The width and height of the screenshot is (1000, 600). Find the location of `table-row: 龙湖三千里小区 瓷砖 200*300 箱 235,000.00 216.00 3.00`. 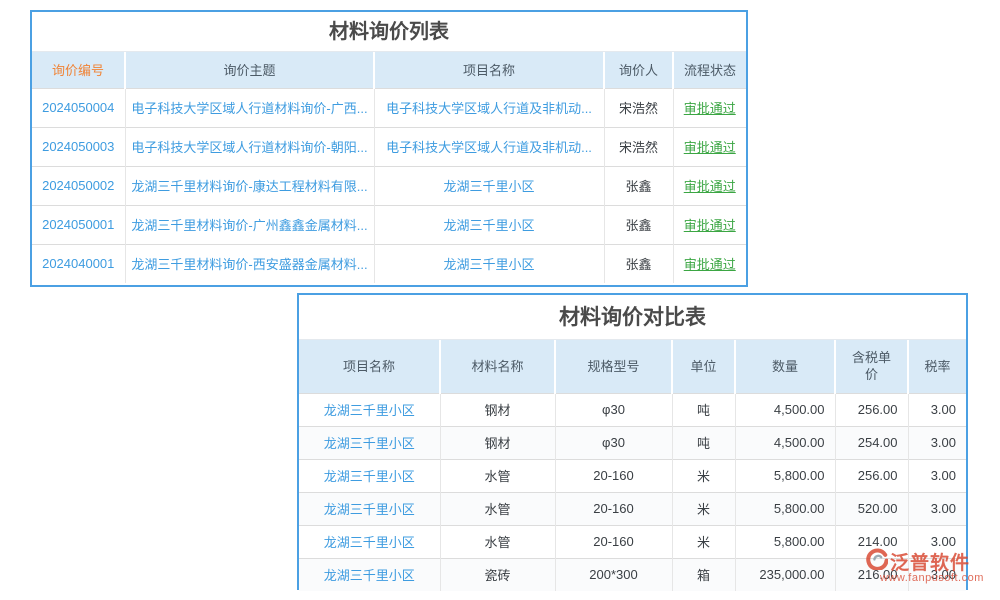

table-row: 龙湖三千里小区 瓷砖 200*300 箱 235,000.00 216.00 3.00 is located at coordinates (632, 574).